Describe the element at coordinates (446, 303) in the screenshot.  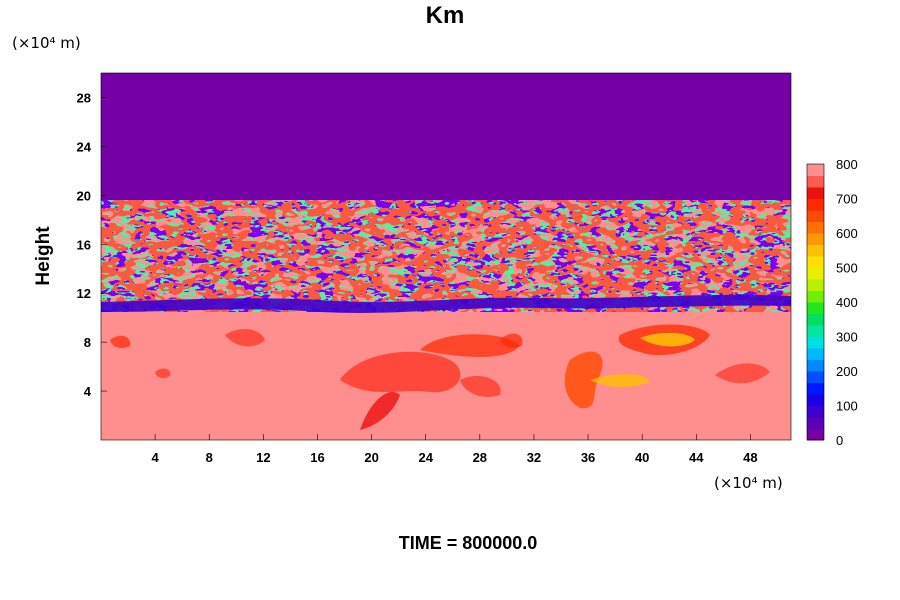
I see `lower-blue-band` at that location.